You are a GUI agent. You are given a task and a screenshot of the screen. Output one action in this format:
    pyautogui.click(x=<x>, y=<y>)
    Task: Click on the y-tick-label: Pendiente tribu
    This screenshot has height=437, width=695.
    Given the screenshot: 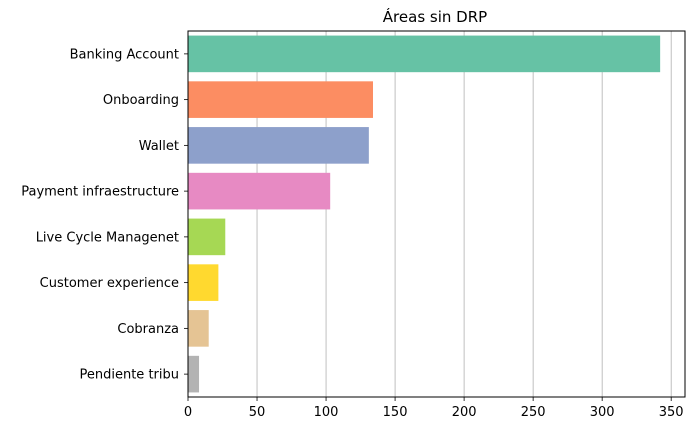 What is the action you would take?
    pyautogui.click(x=130, y=375)
    